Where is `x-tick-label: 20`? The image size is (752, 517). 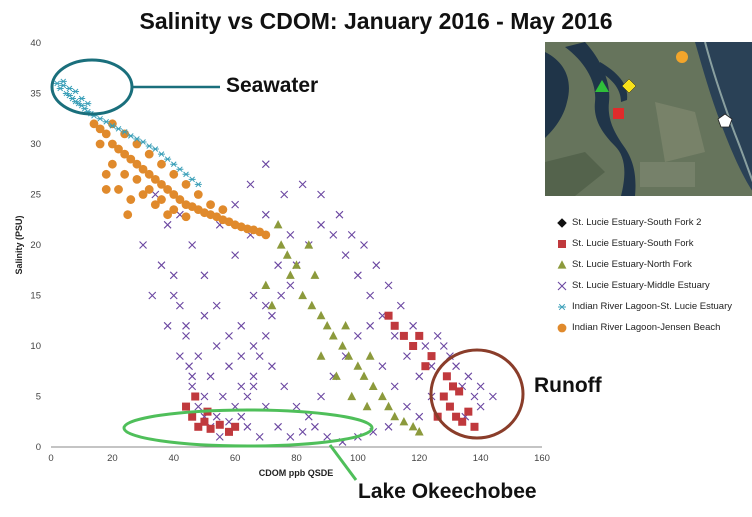 x-tick-label: 20 is located at coordinates (112, 458).